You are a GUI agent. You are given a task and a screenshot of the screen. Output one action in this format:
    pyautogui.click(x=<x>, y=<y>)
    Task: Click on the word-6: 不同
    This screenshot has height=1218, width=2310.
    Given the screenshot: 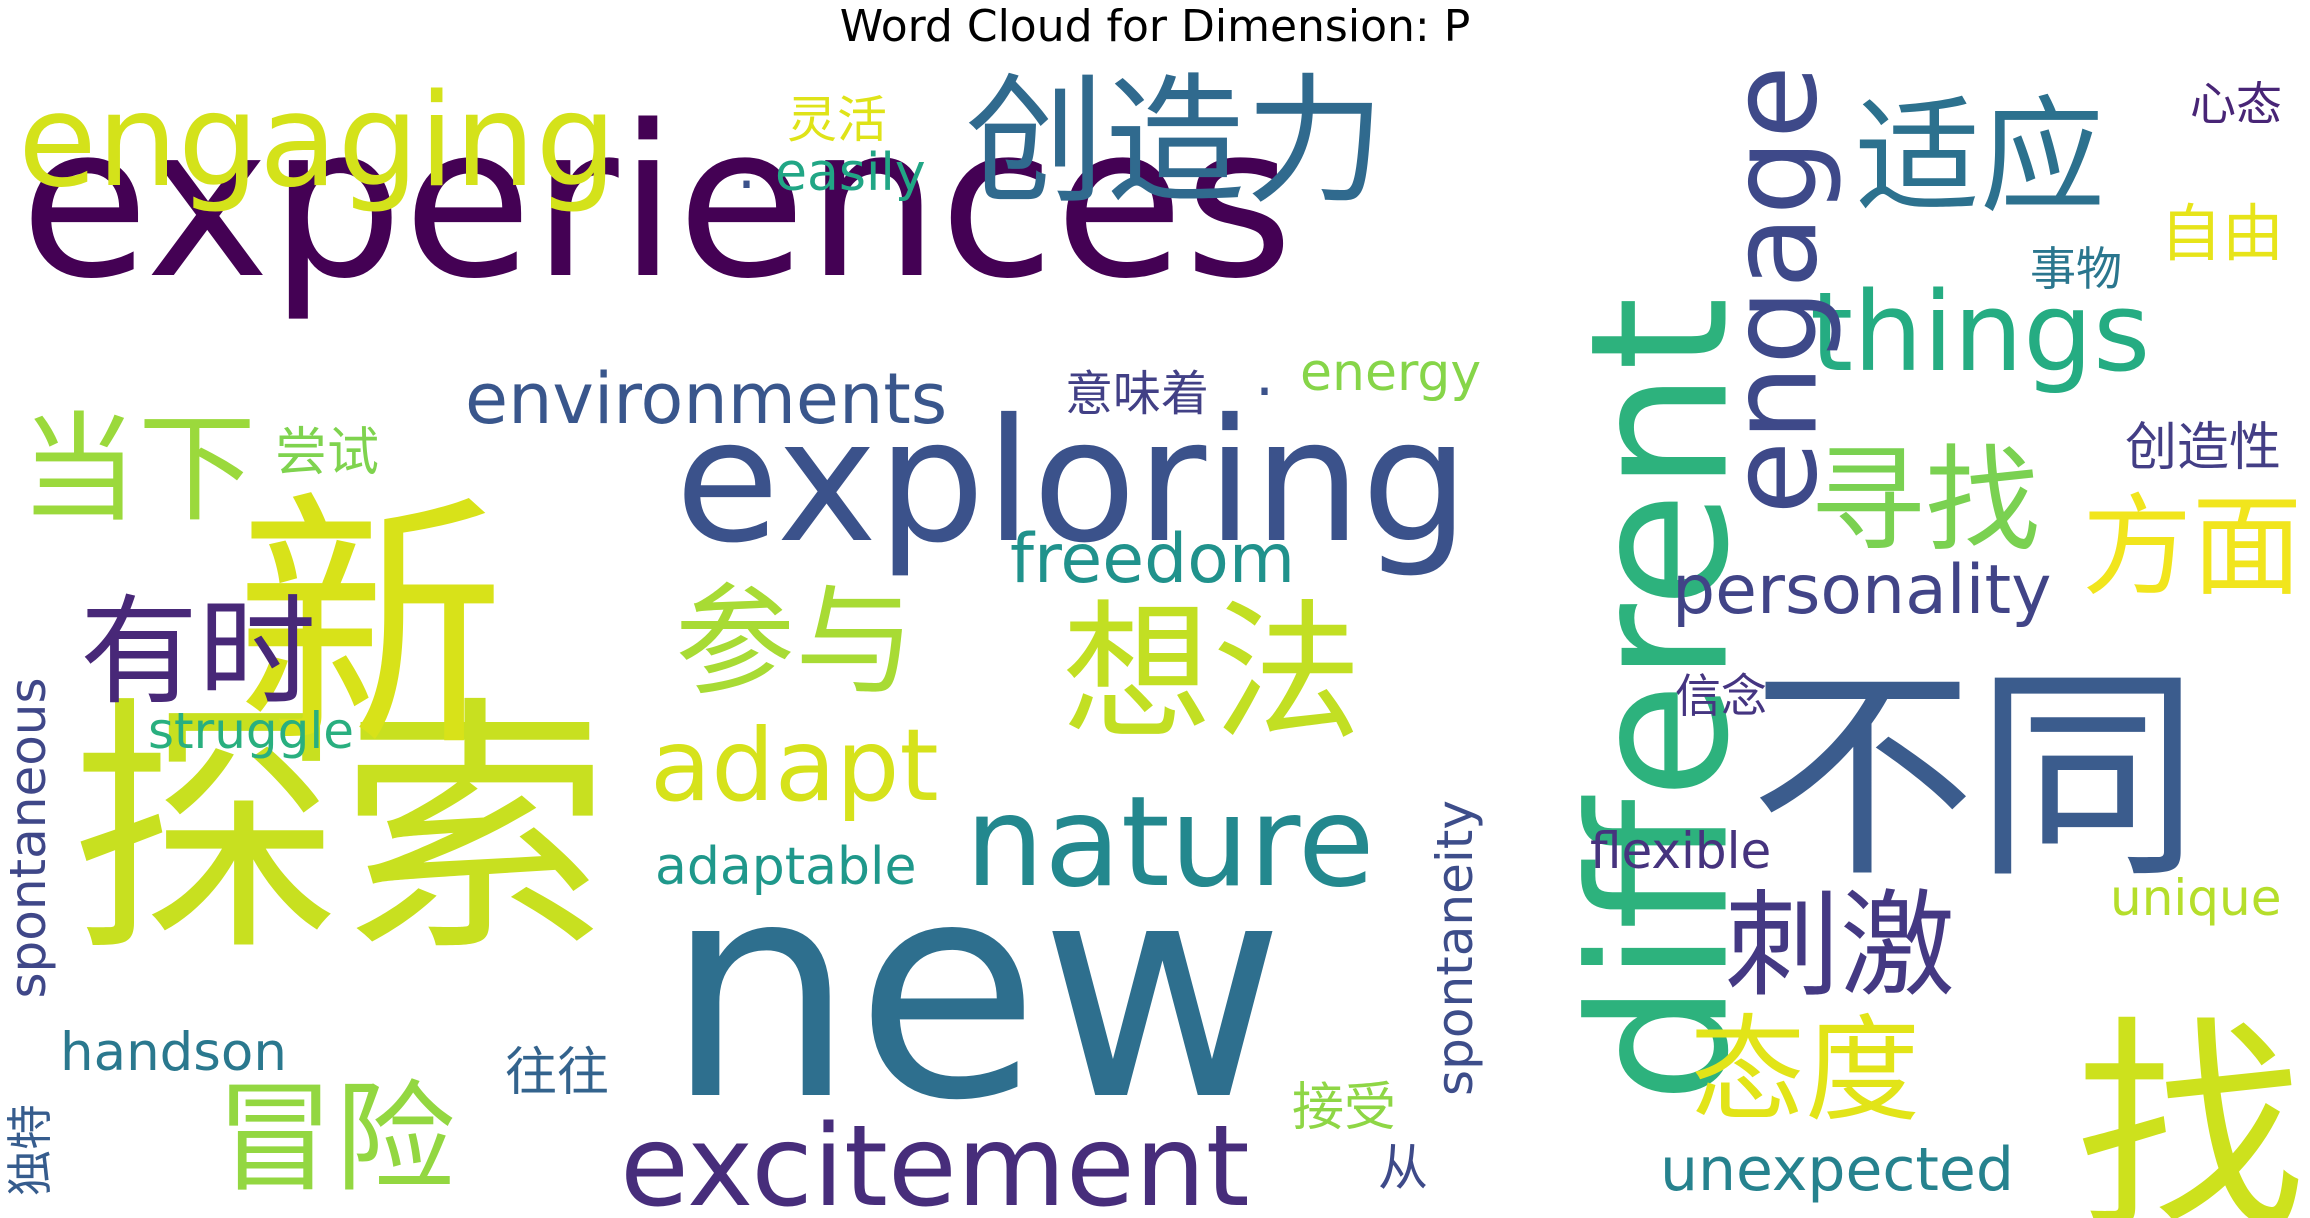 What is the action you would take?
    pyautogui.click(x=1975, y=778)
    